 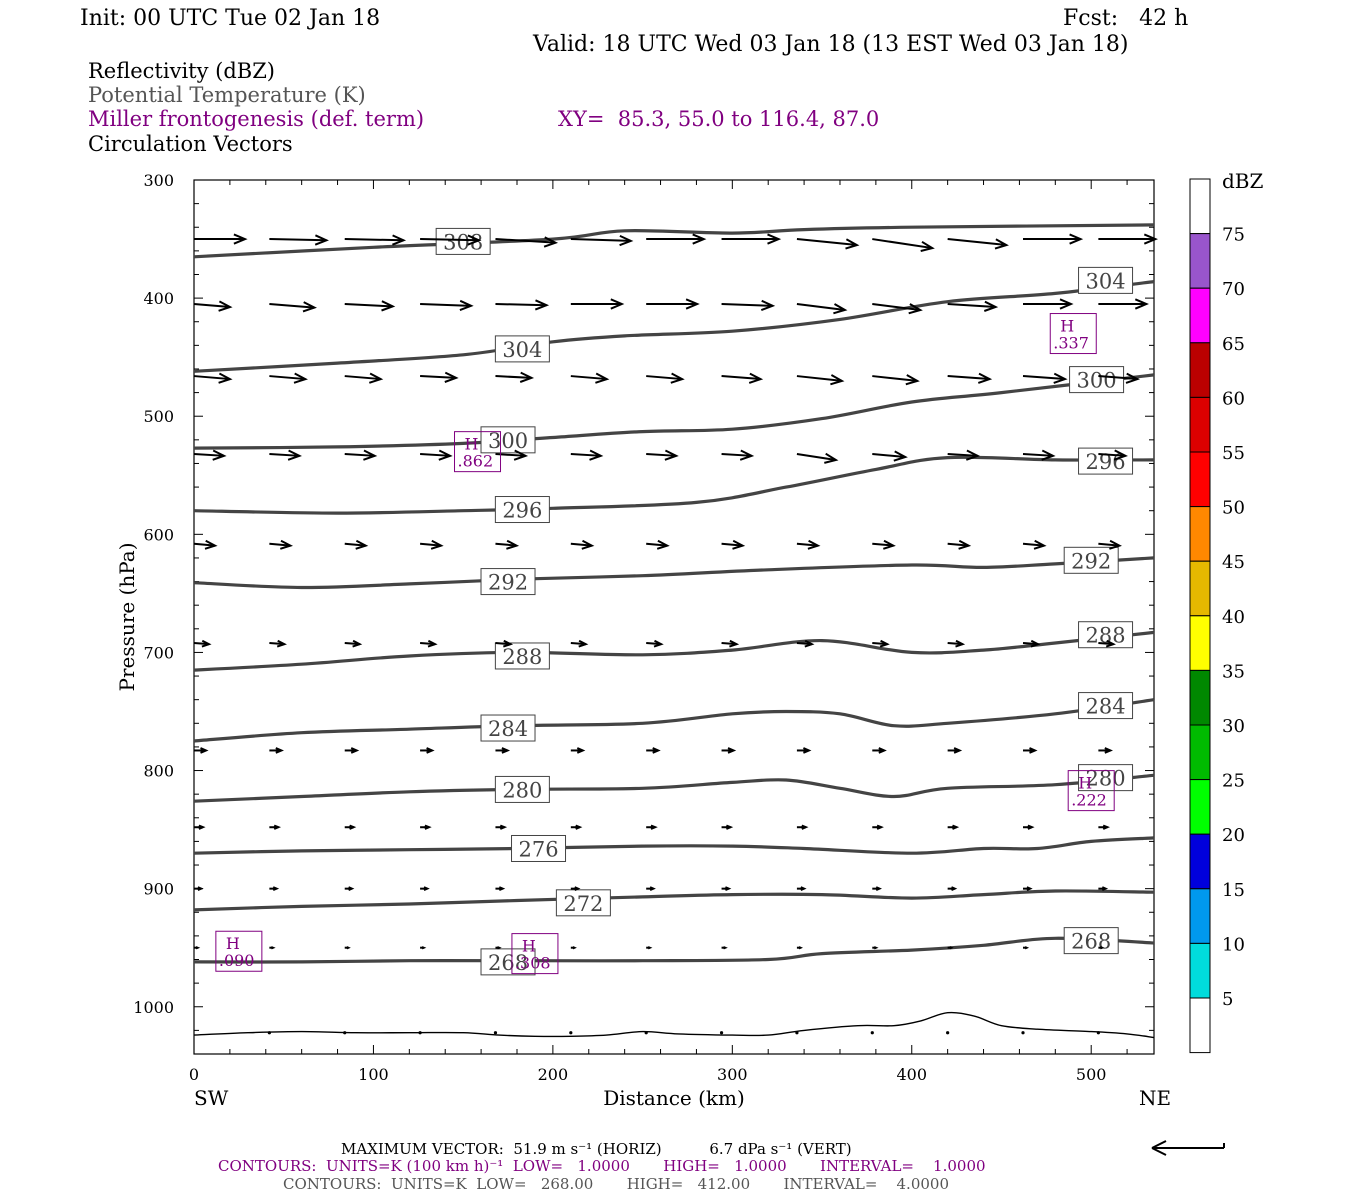 I want to click on colorbar-label: 50, so click(x=1233, y=508).